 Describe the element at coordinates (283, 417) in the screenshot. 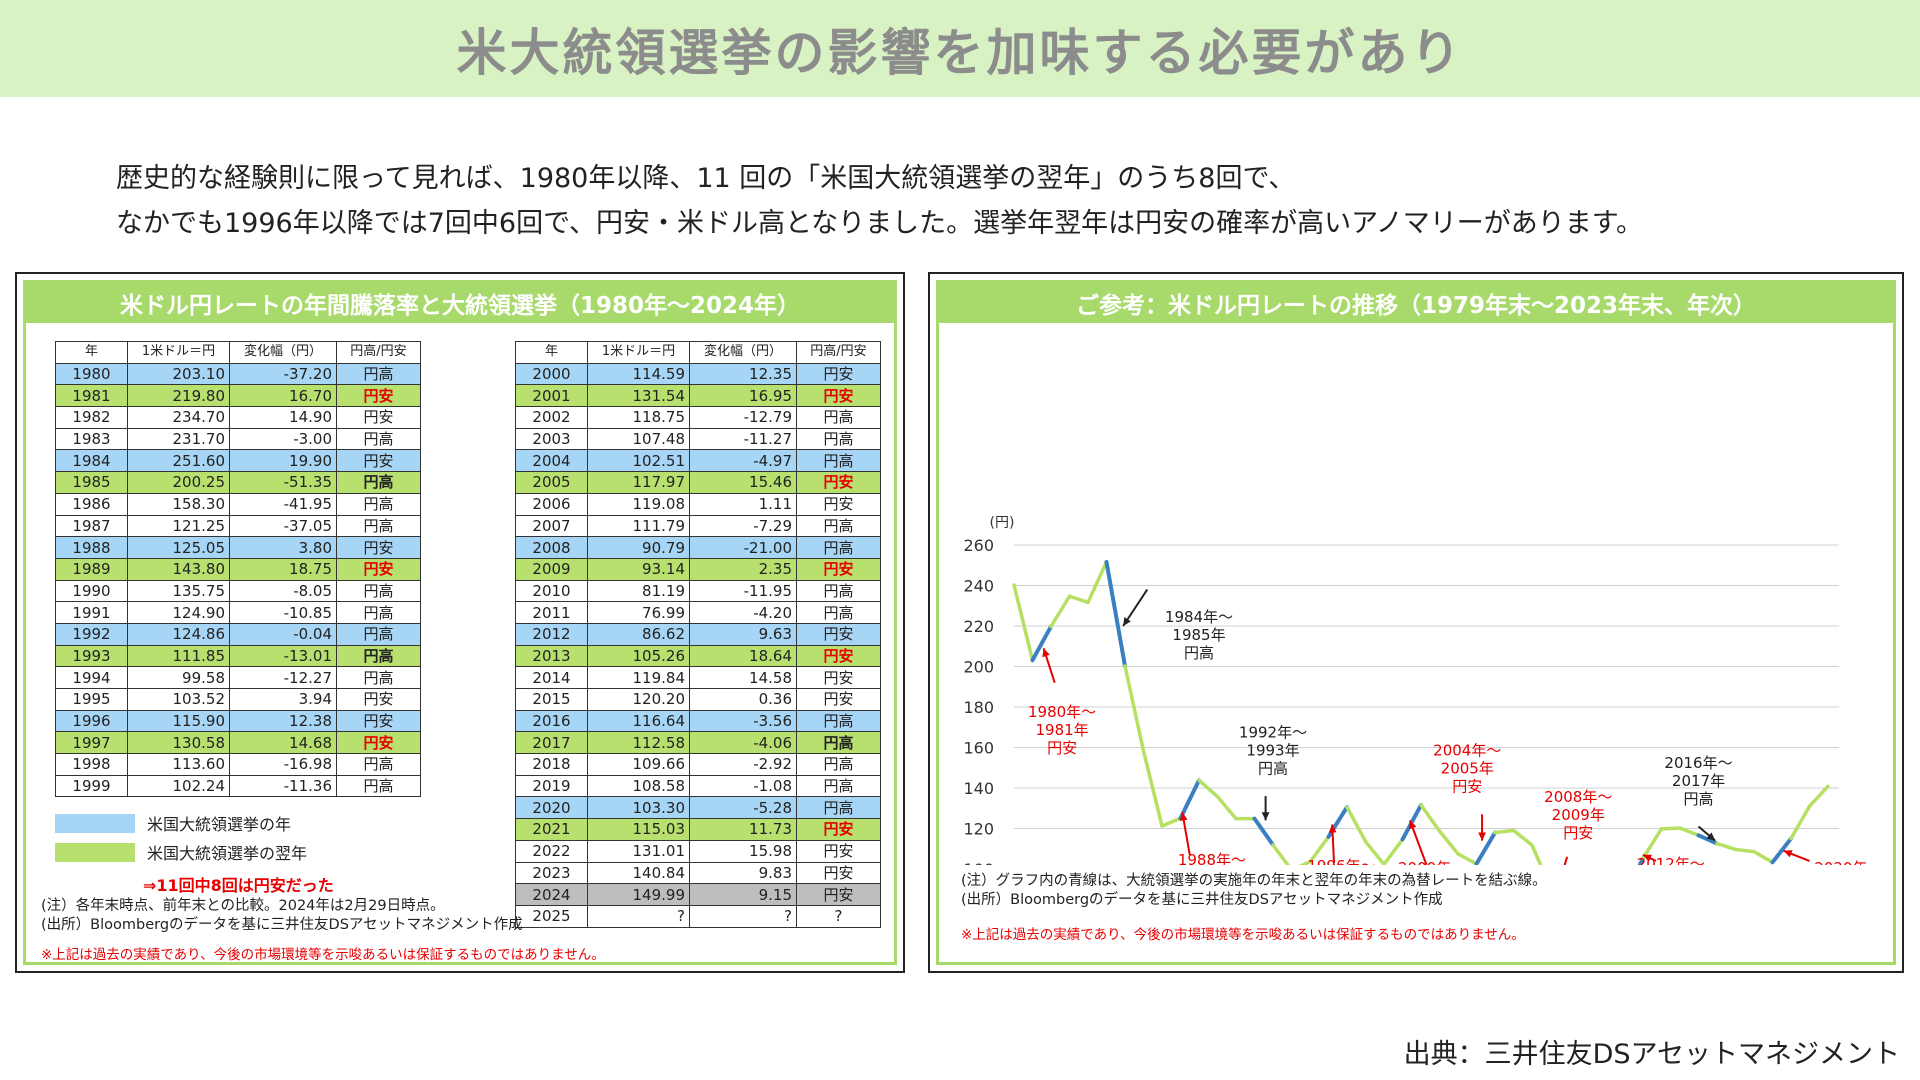

I see `change-cell: 14.90` at that location.